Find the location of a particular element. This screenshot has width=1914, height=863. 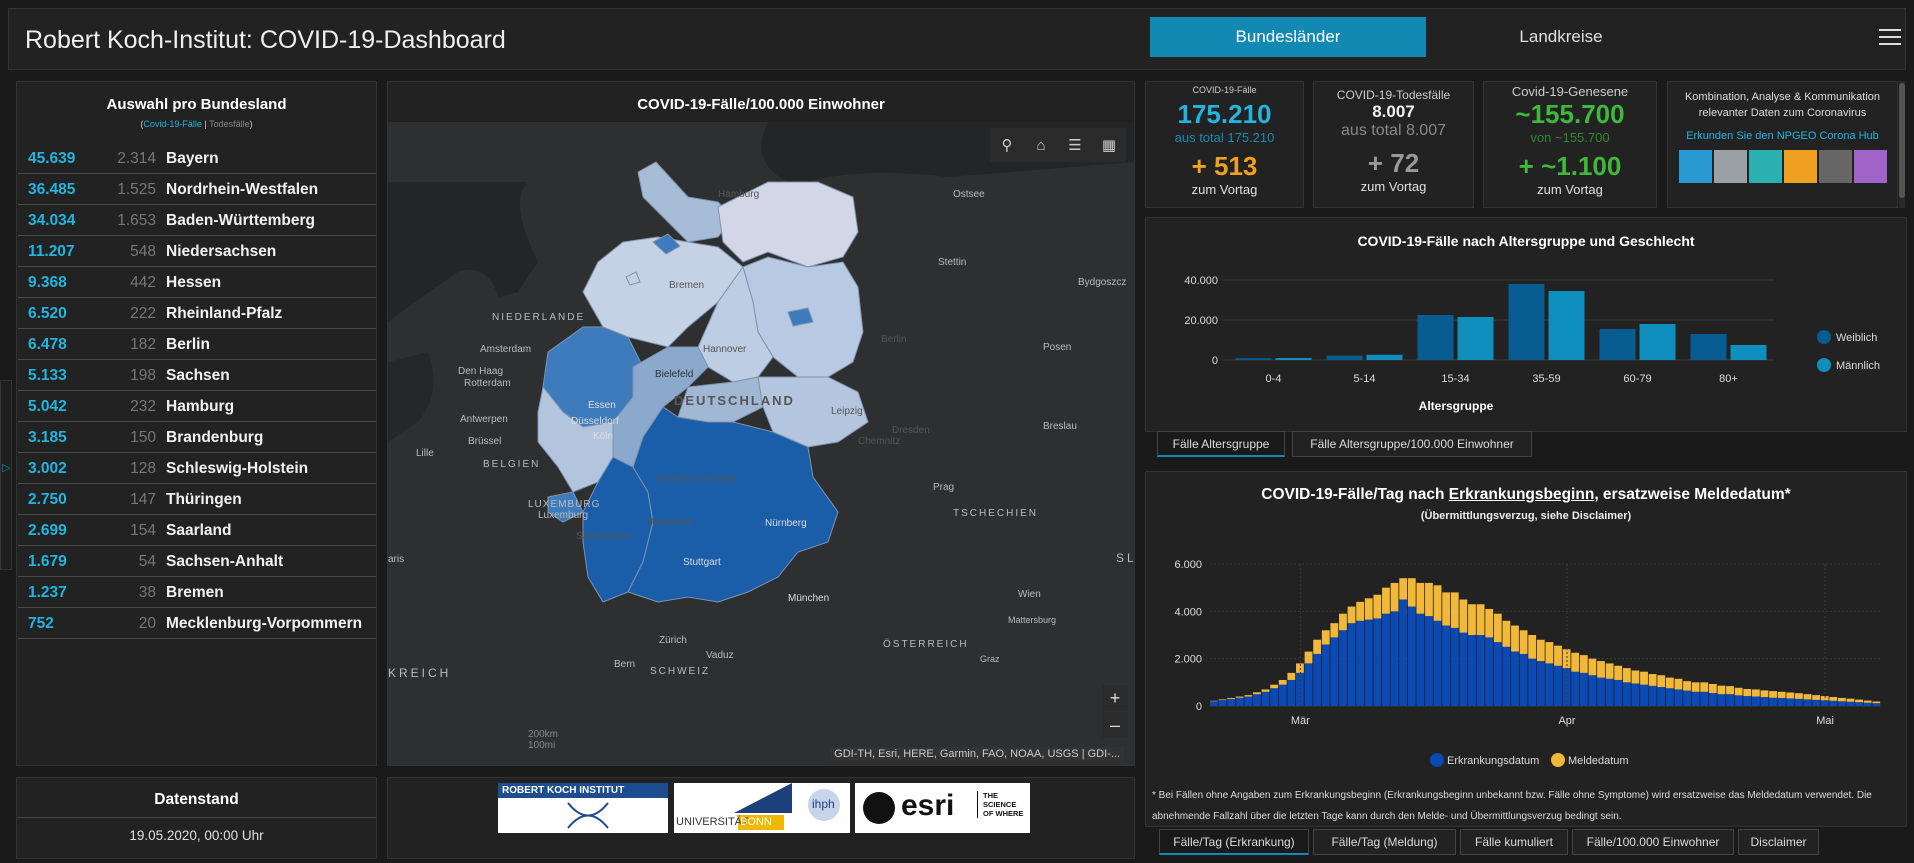

subtitle-deaths: Todesfälle is located at coordinates (229, 124).